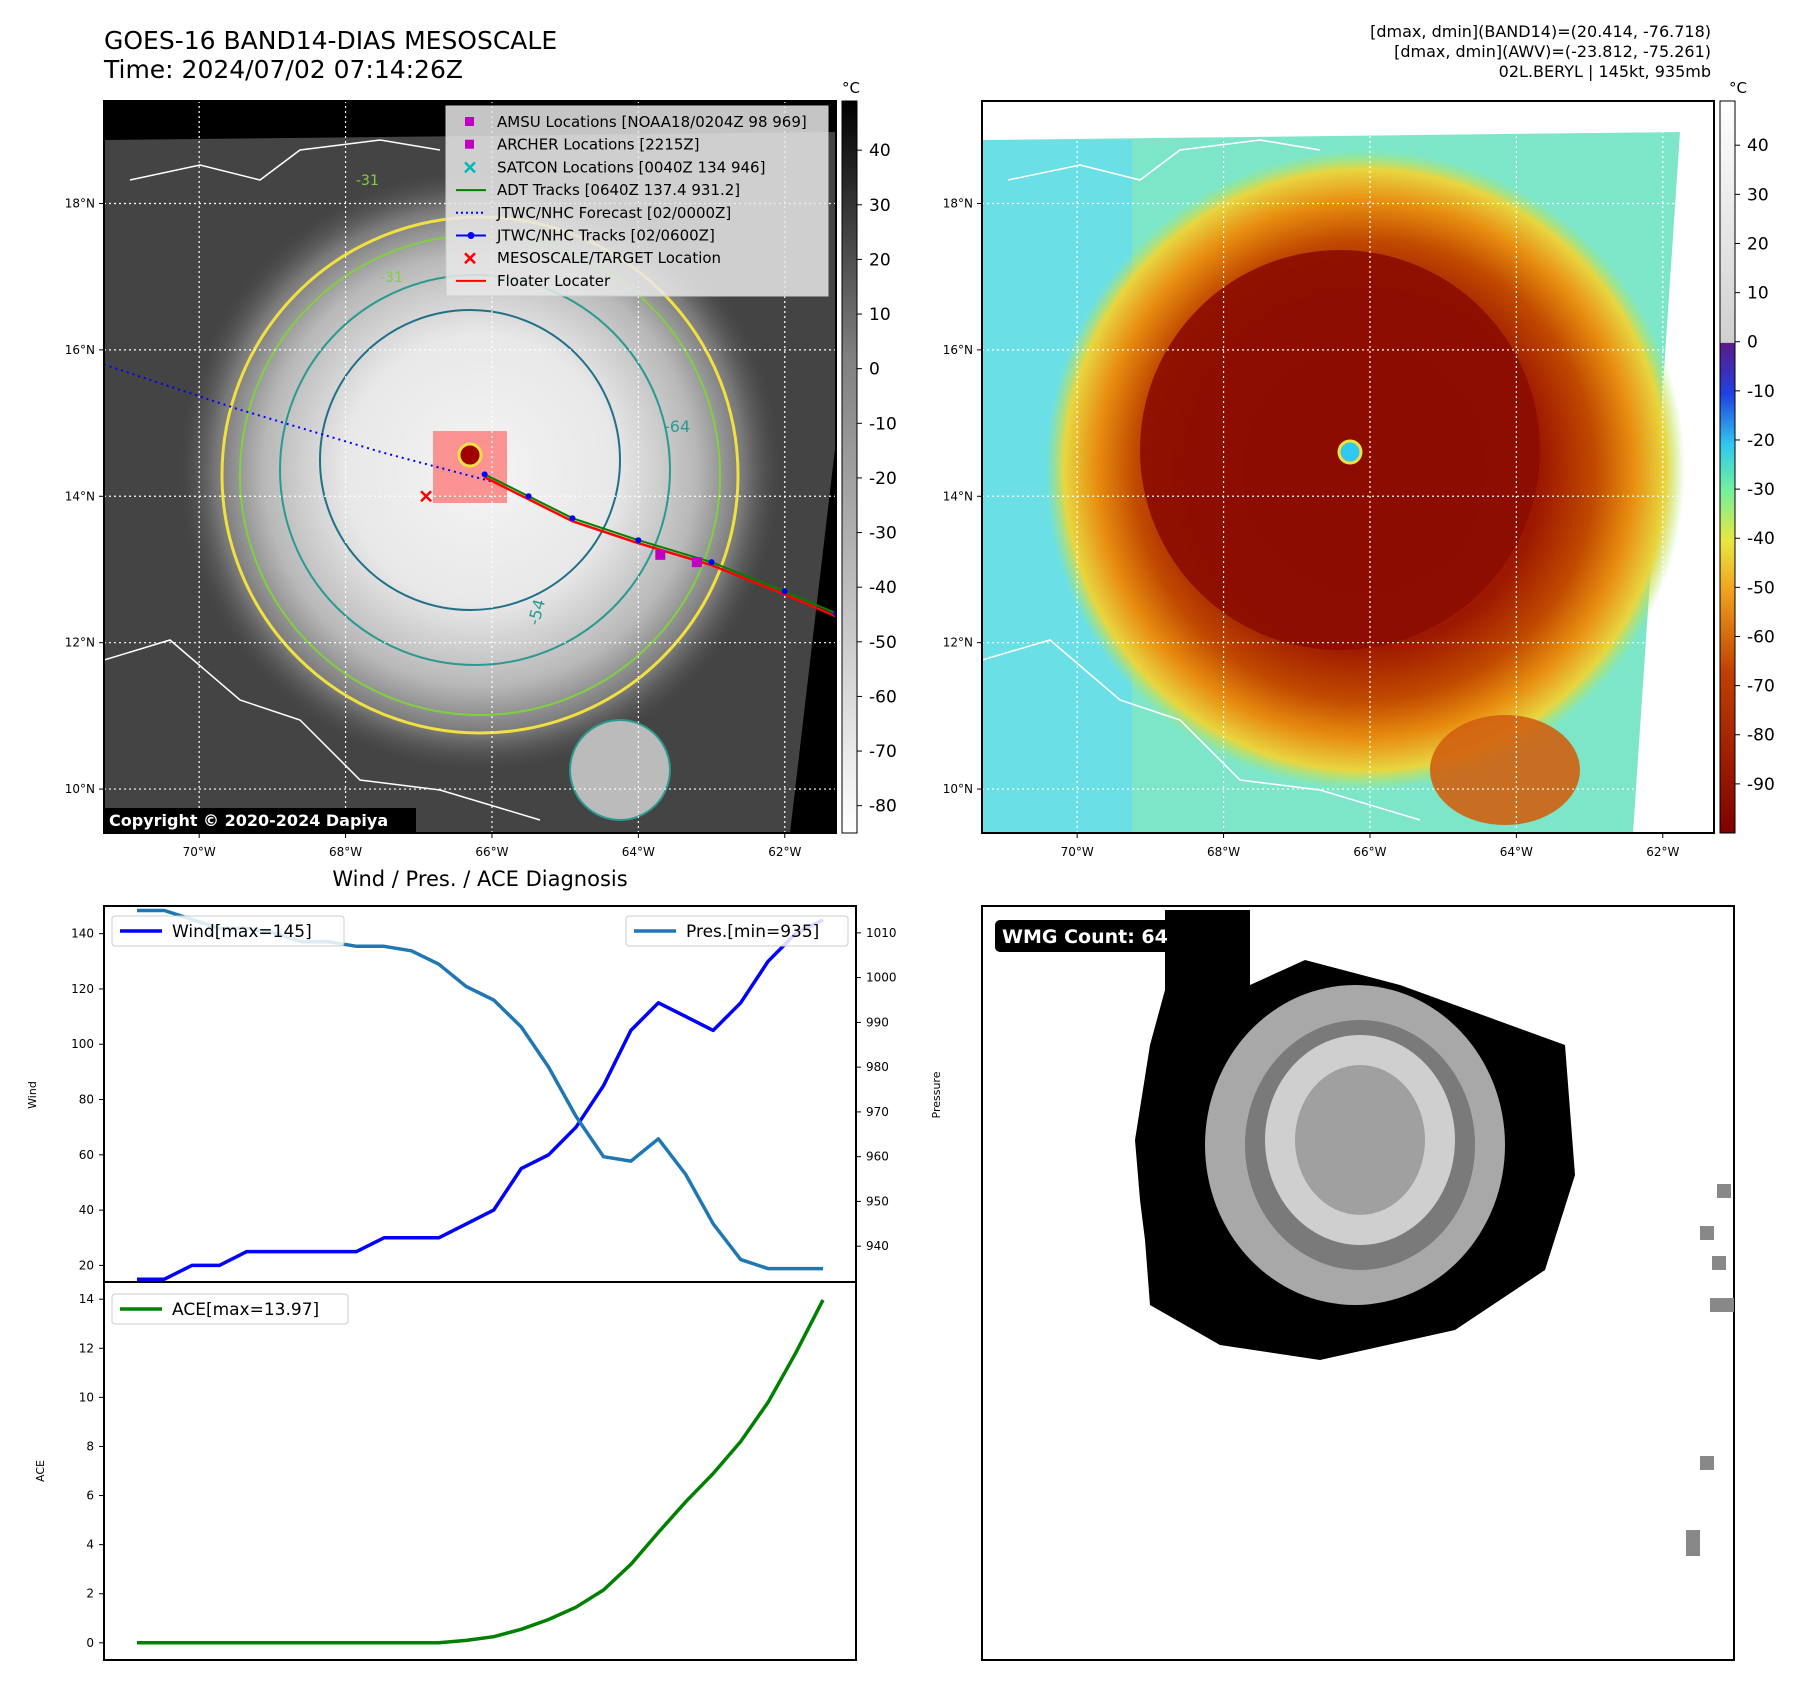  Describe the element at coordinates (391, 278) in the screenshot. I see `contour-label-31b: -31` at that location.